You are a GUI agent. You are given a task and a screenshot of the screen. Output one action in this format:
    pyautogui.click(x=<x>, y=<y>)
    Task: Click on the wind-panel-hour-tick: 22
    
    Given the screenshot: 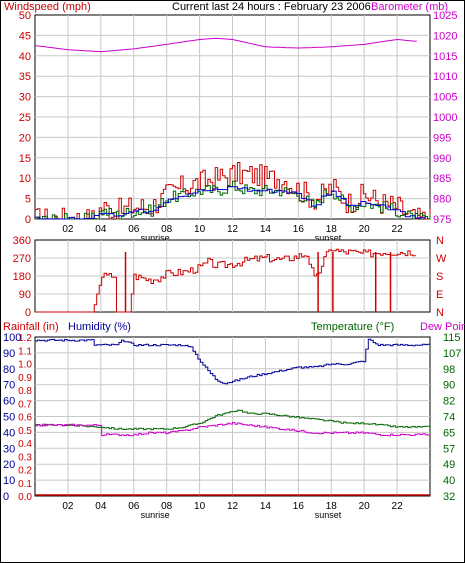 What is the action you would take?
    pyautogui.click(x=398, y=229)
    